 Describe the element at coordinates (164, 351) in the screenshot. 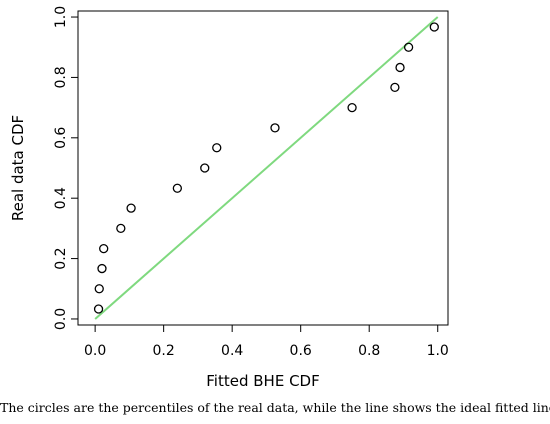

I see `x-tick-label: 0.2` at that location.